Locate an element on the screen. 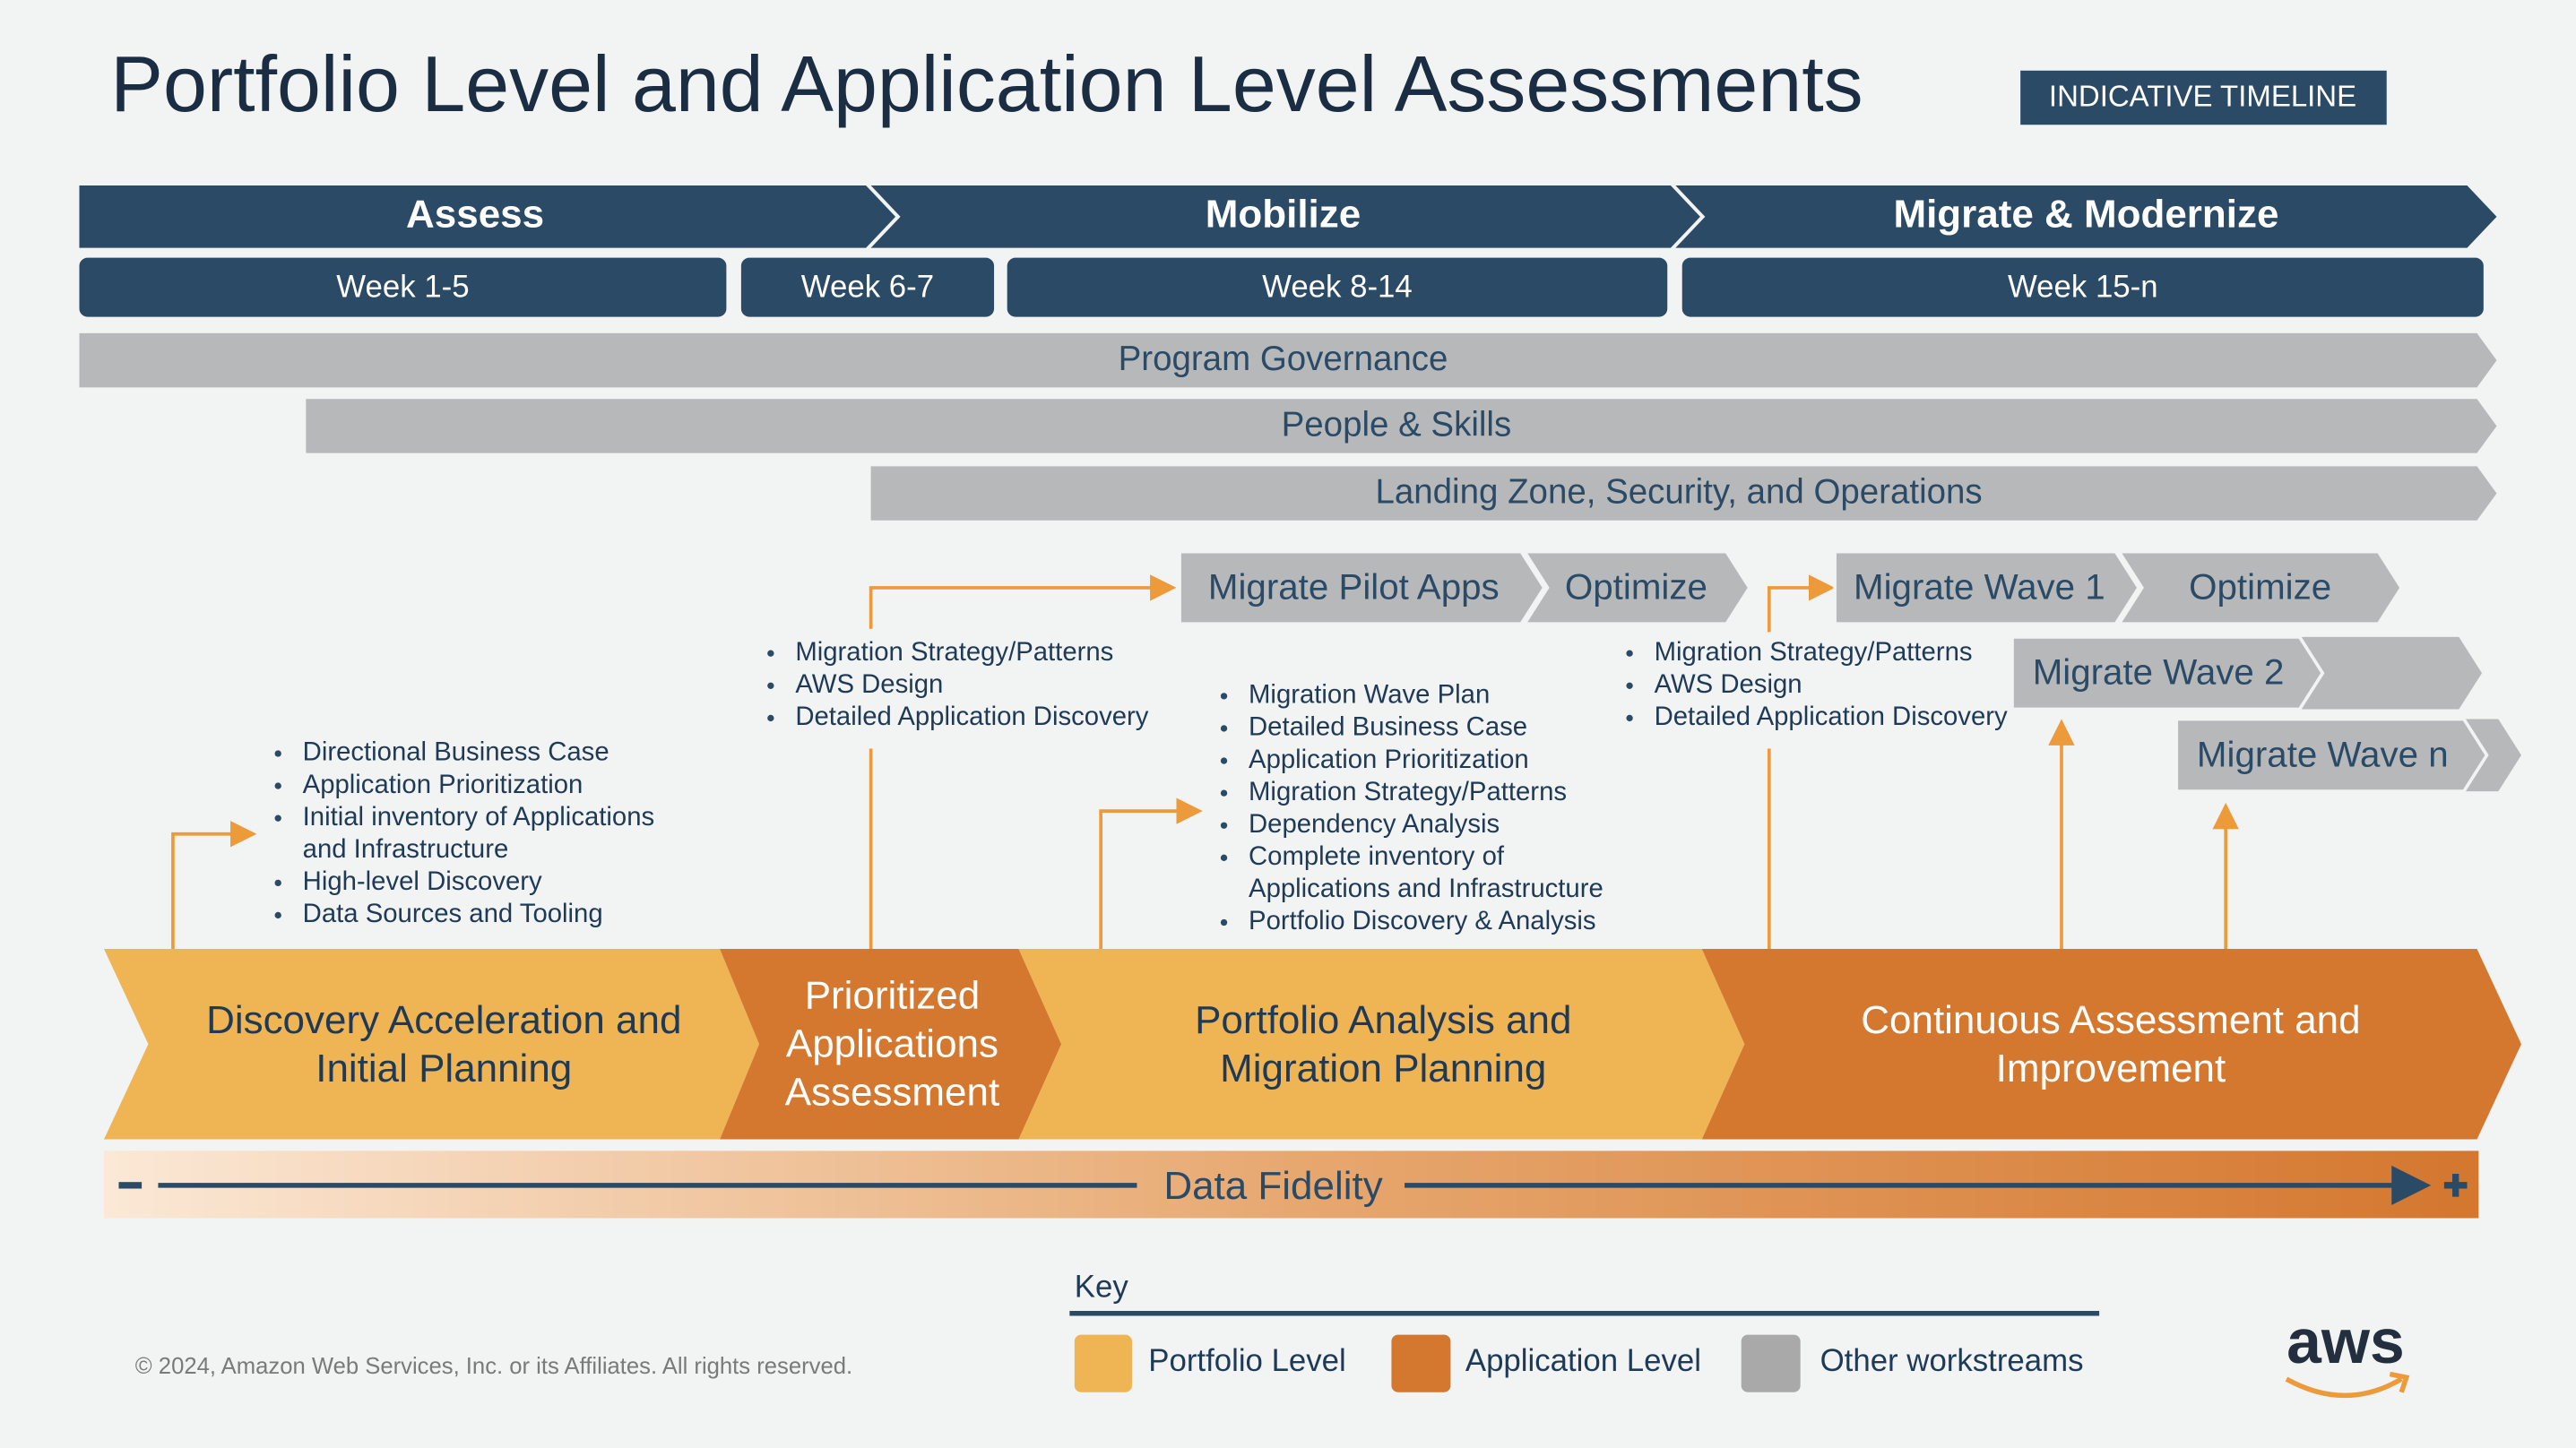  logo-smile is located at coordinates (2347, 1385).